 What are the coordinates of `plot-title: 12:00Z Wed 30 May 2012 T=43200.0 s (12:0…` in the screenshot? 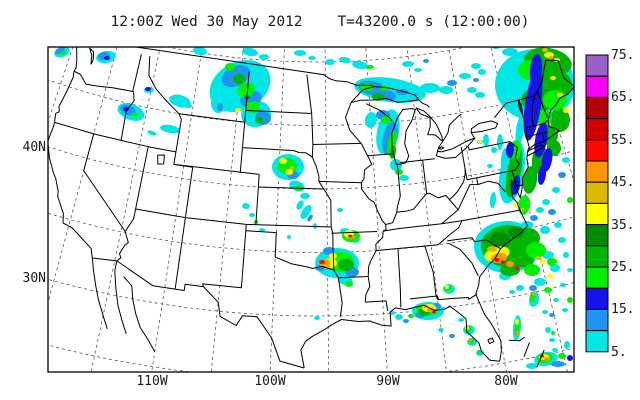 It's located at (320, 22).